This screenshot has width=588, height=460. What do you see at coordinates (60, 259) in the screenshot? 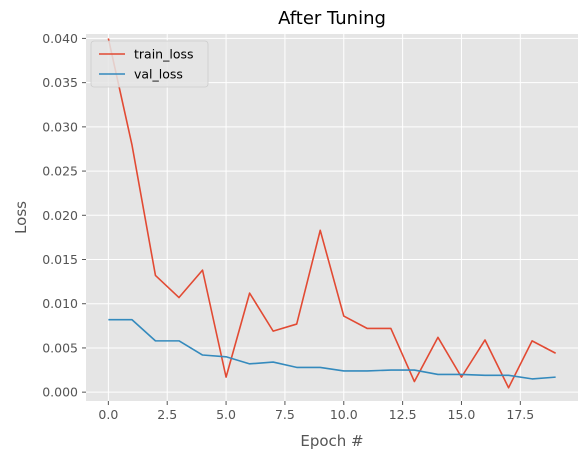
I see `y-tick-label: 0.015` at bounding box center [60, 259].